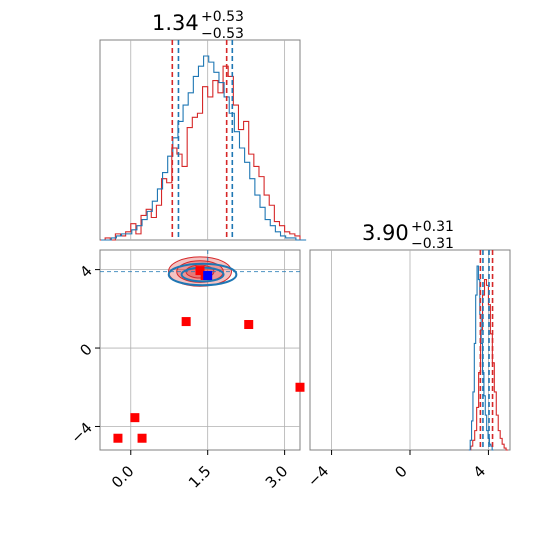 This screenshot has width=550, height=550. What do you see at coordinates (277, 477) in the screenshot?
I see `x-tick-label: 3.0` at bounding box center [277, 477].